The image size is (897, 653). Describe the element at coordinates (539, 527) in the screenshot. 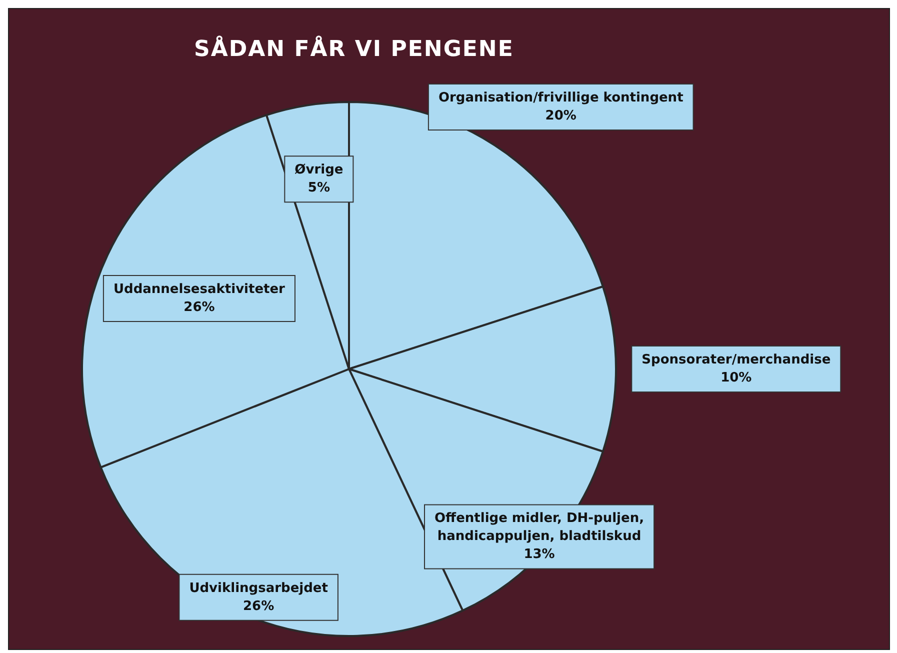

I see `slice-label: Offentlige midler, DH-puljen, handicappuljen, bladtilskud` at that location.